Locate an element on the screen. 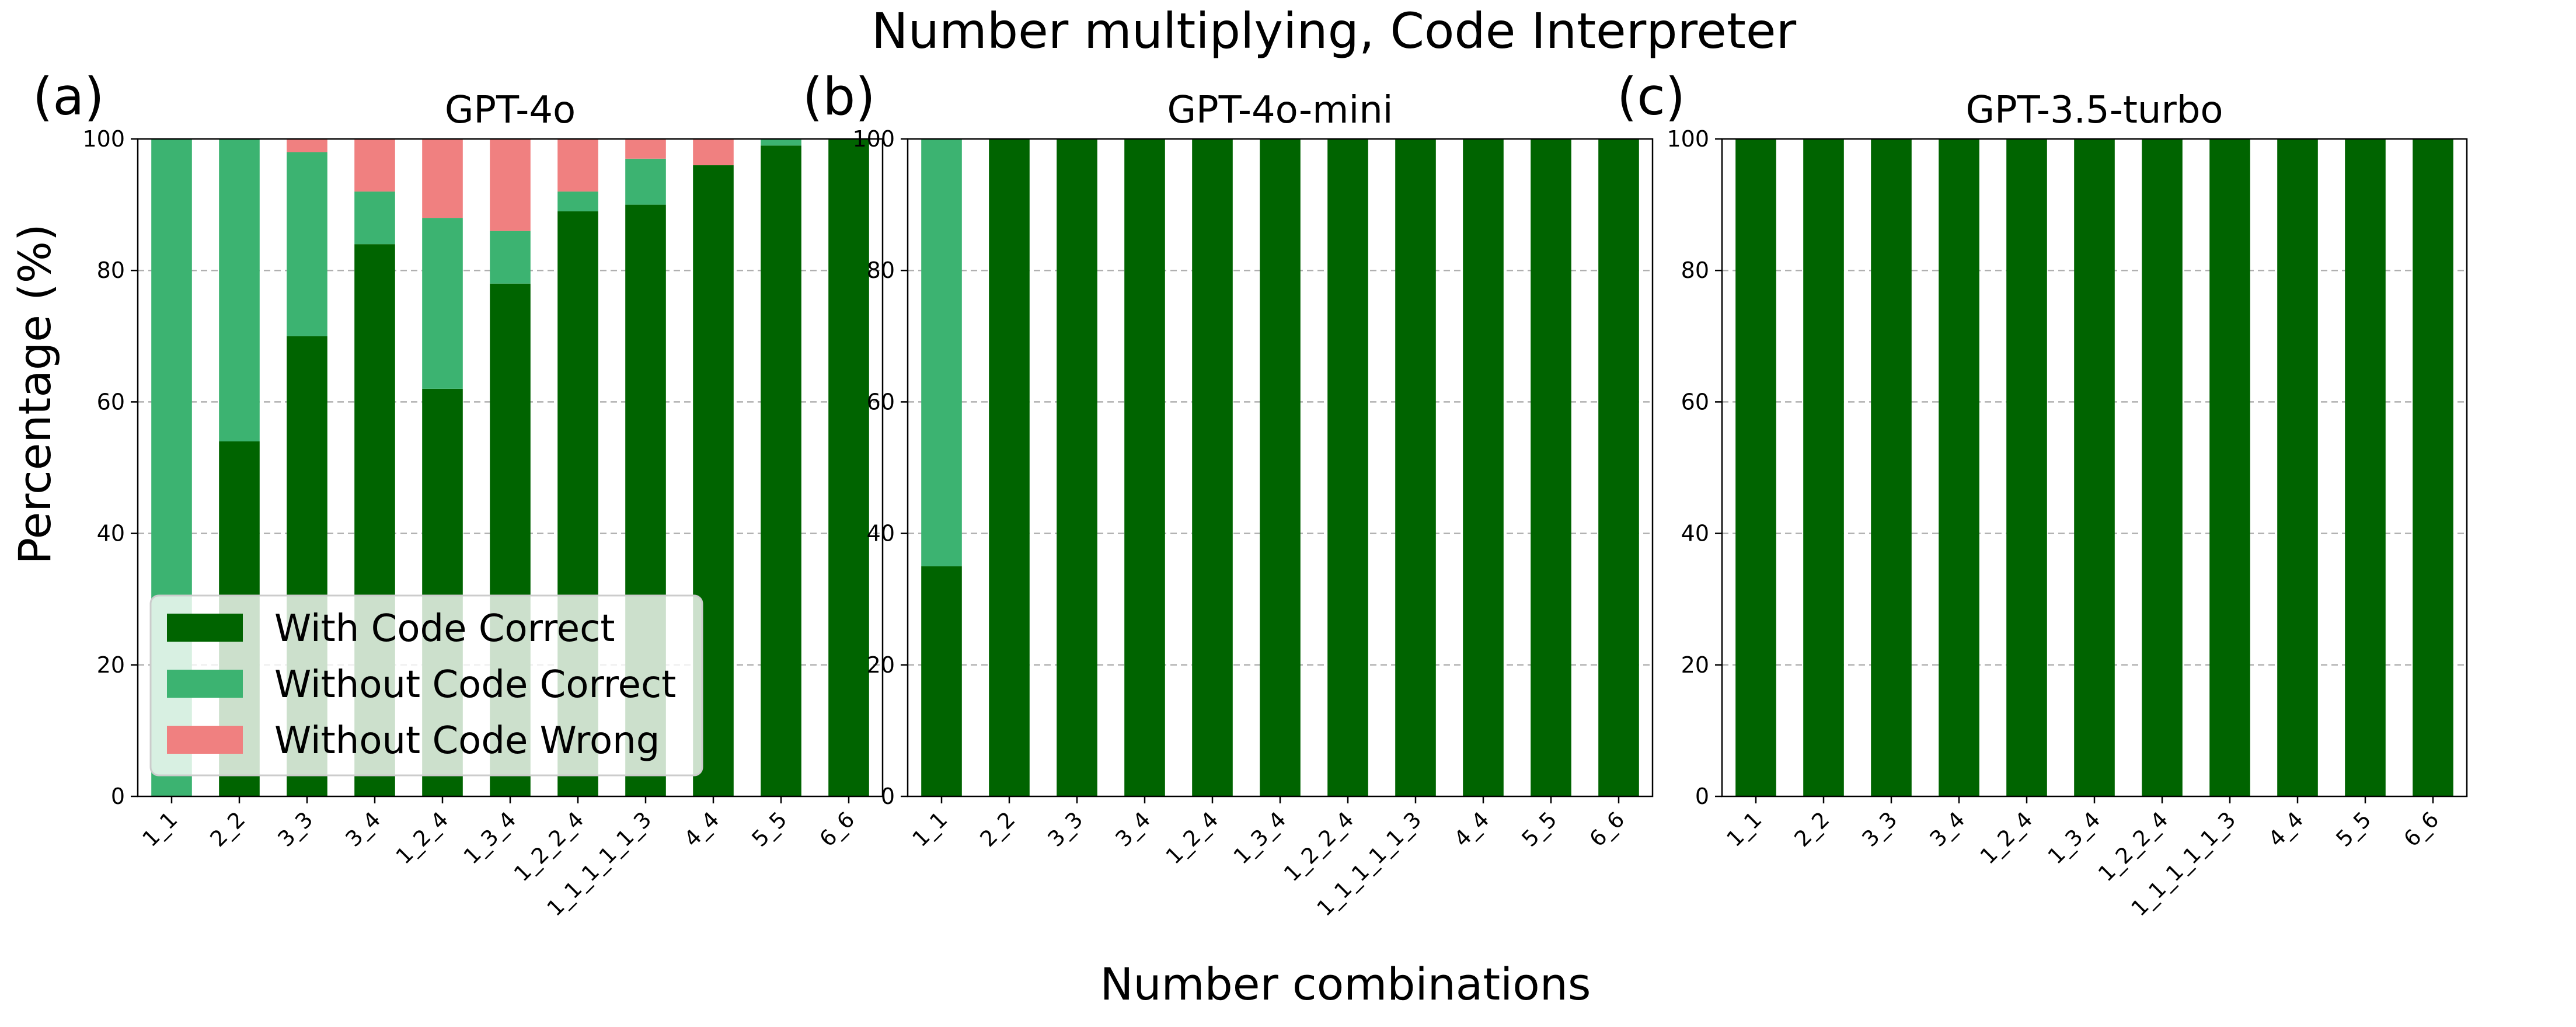  y-axis-label: Percentage (%) is located at coordinates (35, 394).